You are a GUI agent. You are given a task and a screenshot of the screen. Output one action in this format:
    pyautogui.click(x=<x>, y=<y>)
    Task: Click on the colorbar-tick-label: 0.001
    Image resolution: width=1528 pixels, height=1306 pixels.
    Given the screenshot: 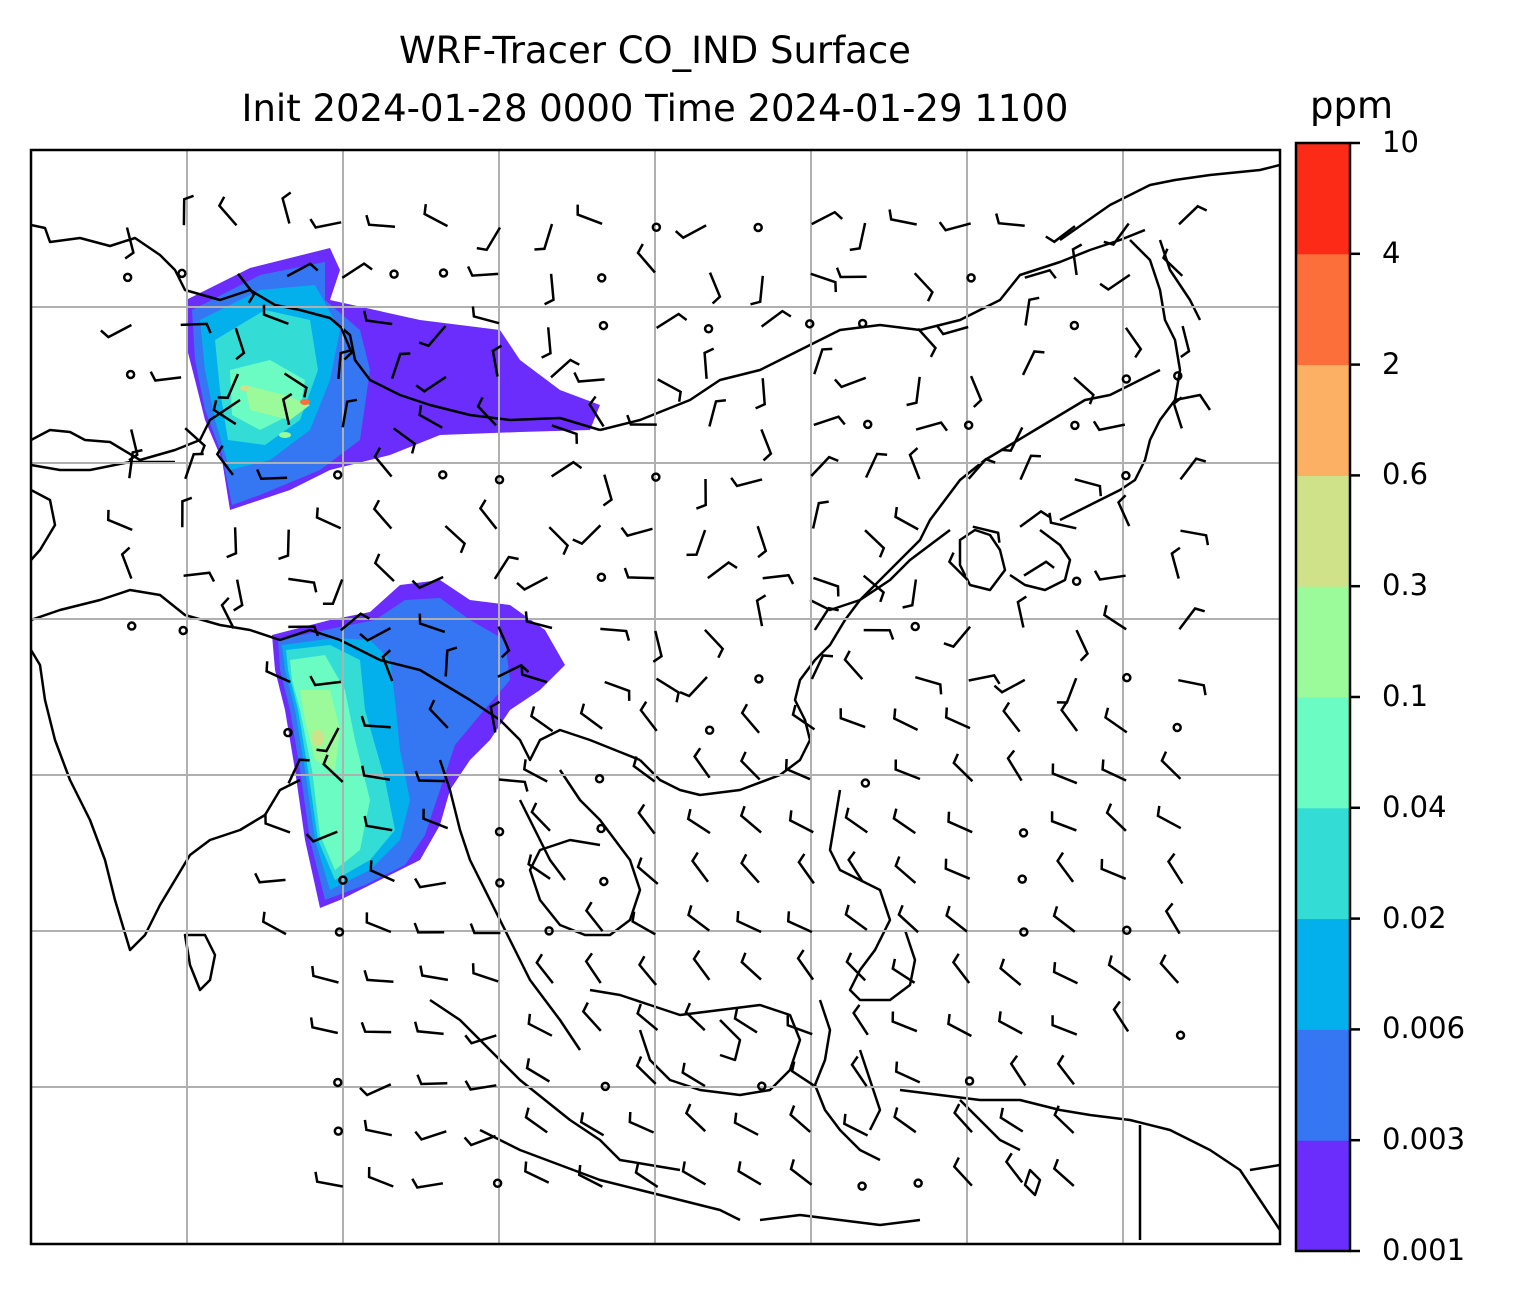 What is the action you would take?
    pyautogui.click(x=1424, y=1250)
    